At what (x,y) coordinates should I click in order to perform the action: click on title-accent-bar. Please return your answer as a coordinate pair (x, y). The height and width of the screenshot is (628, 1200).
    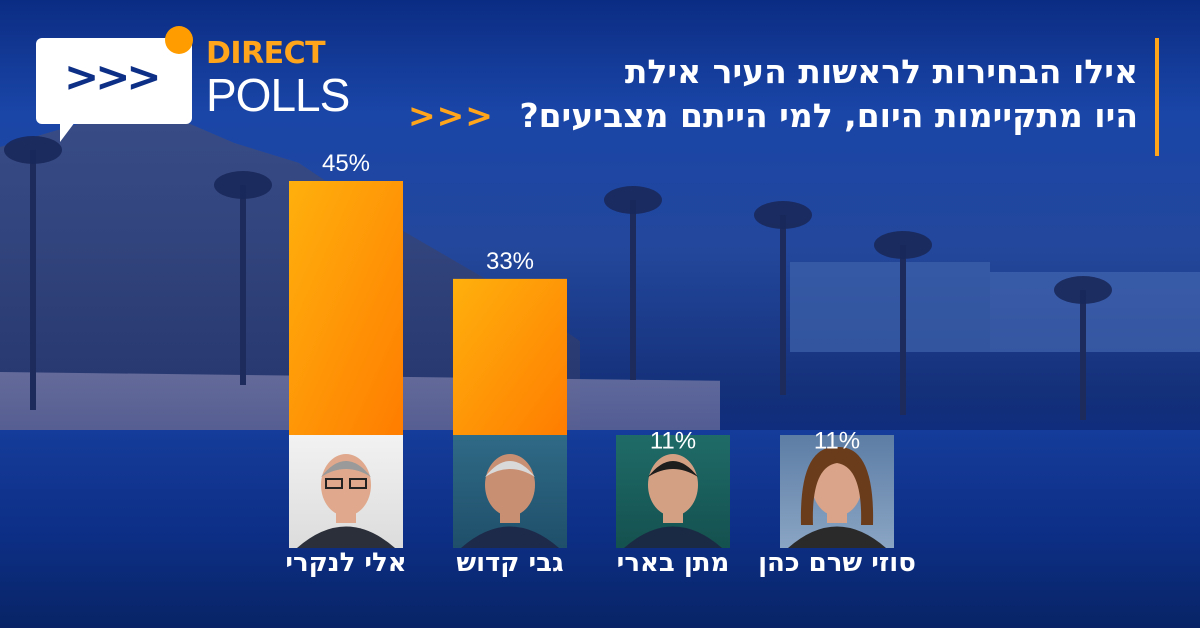
    Looking at the image, I should click on (1157, 97).